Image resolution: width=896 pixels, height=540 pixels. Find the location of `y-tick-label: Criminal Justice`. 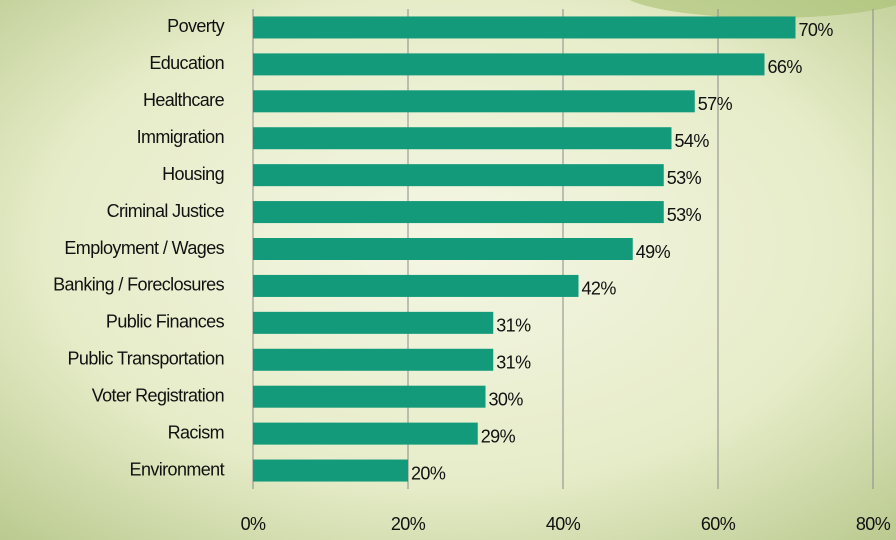

y-tick-label: Criminal Justice is located at coordinates (166, 211).